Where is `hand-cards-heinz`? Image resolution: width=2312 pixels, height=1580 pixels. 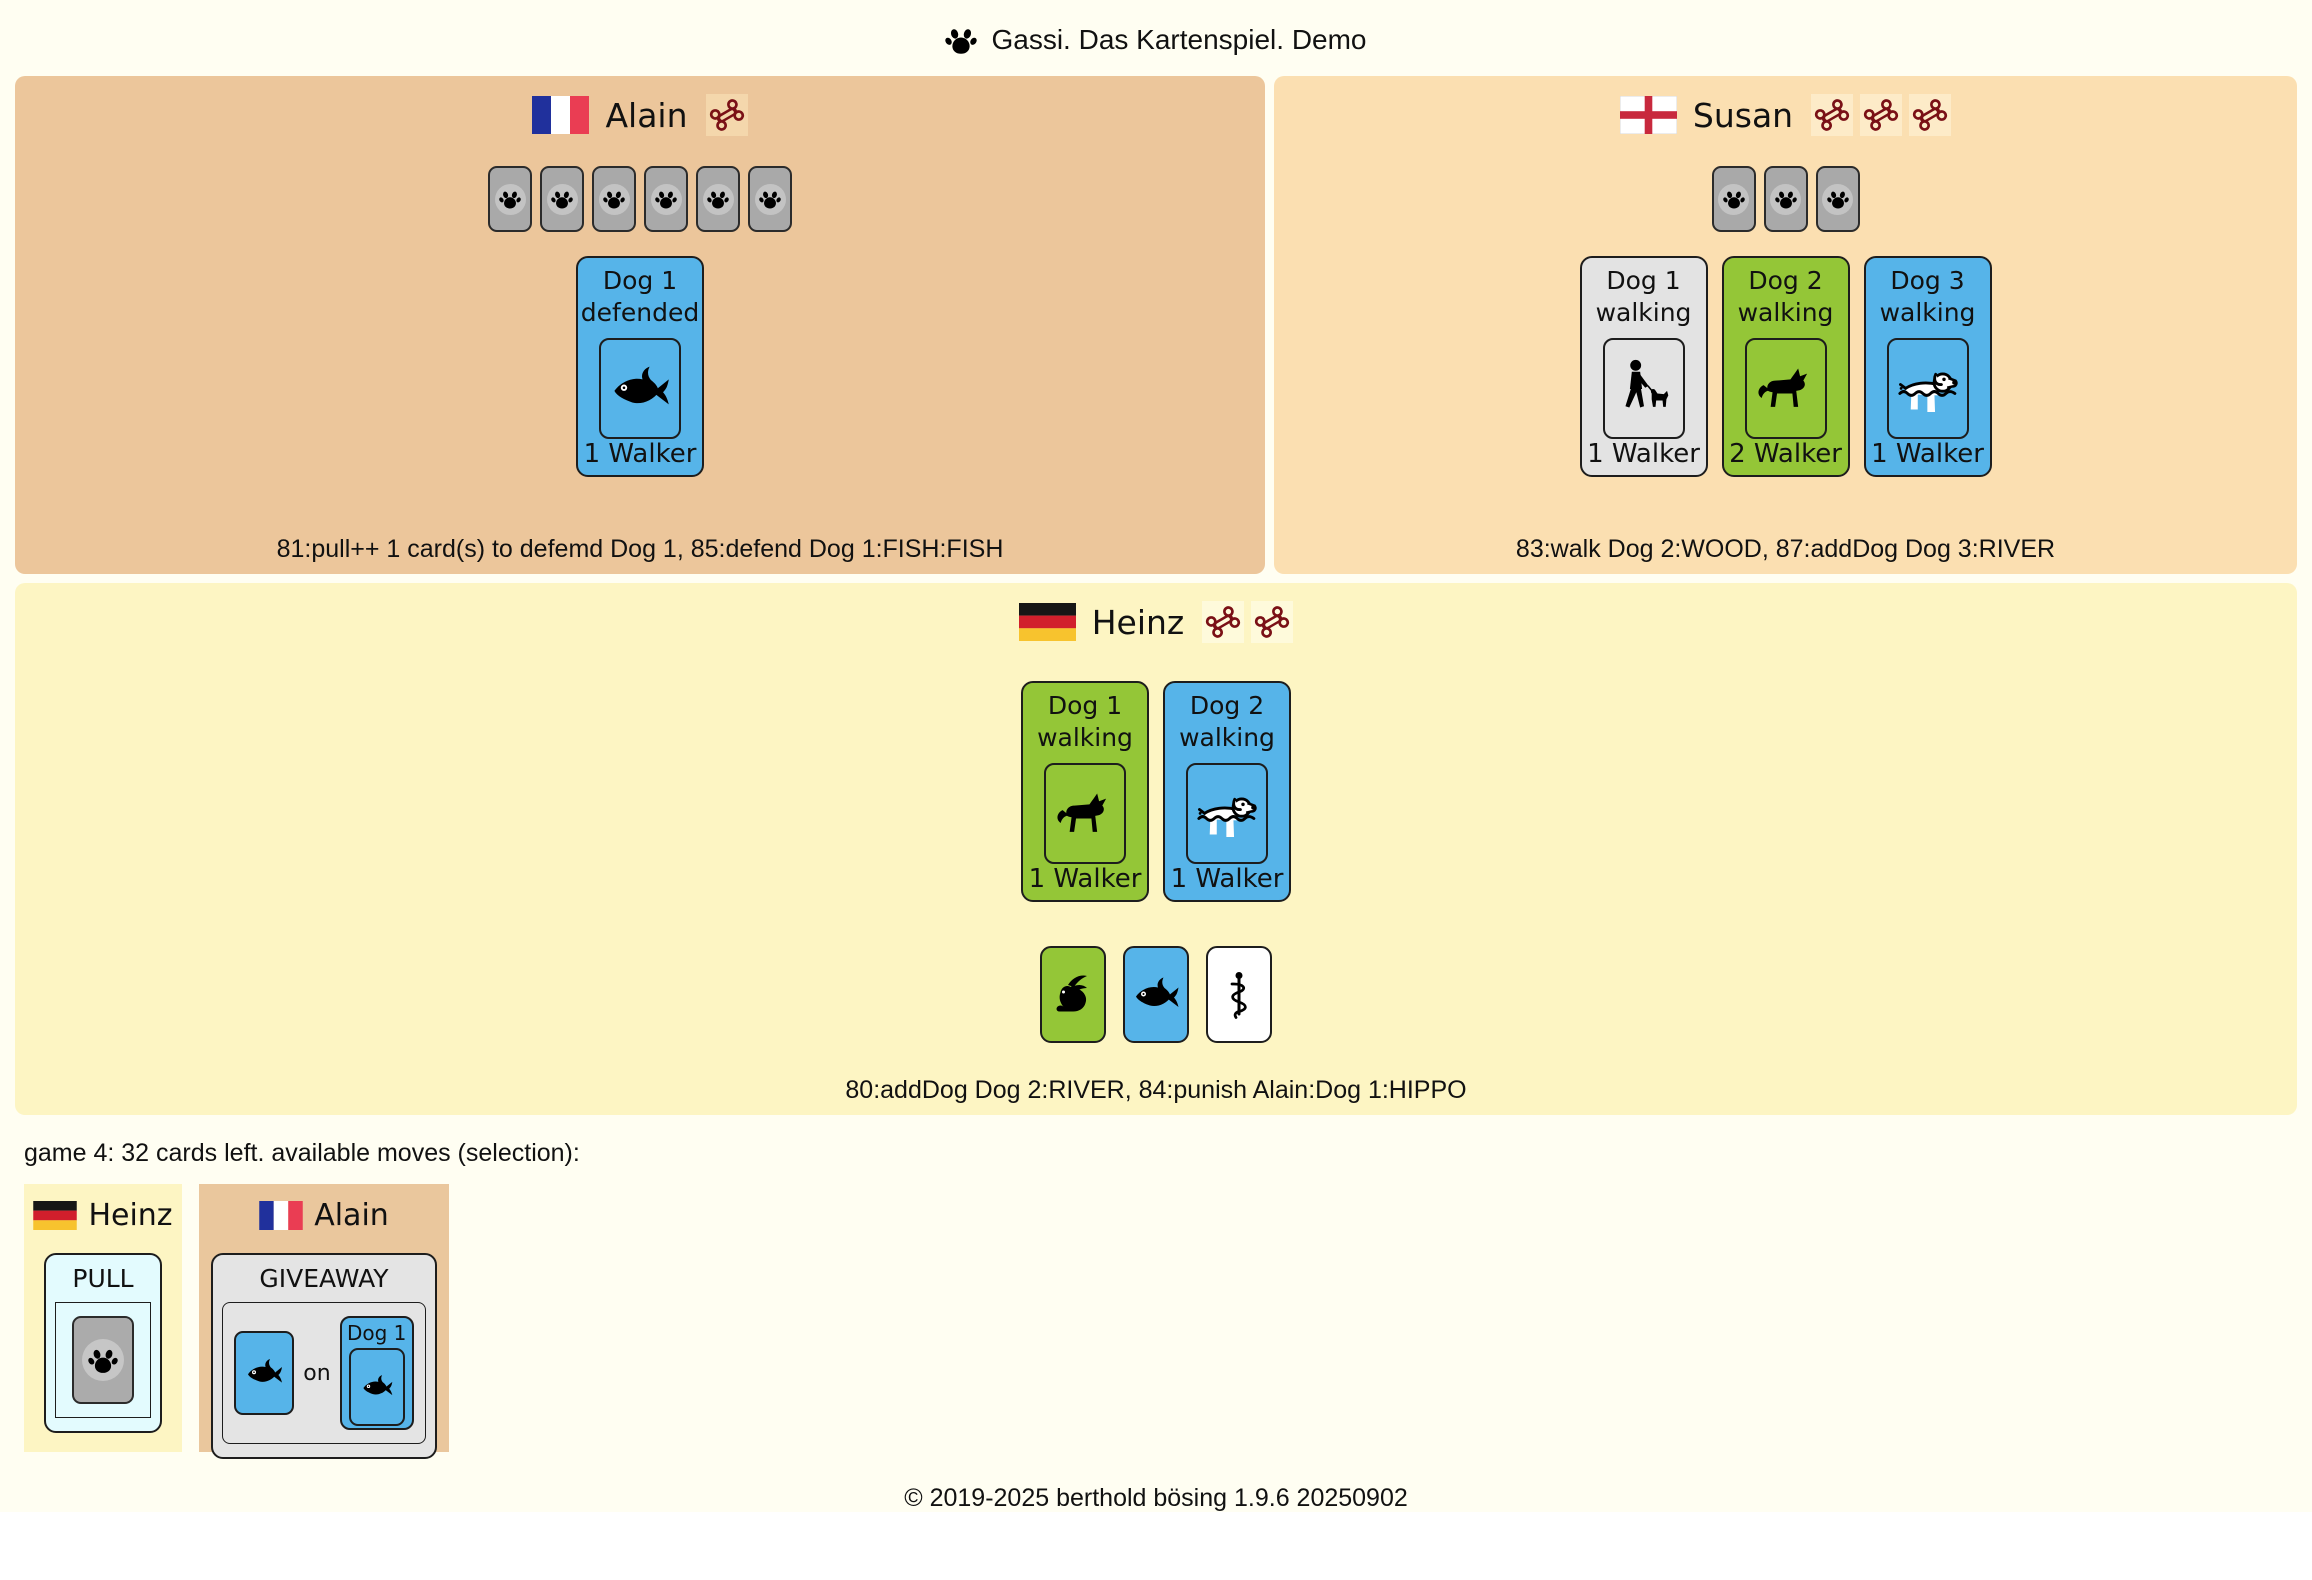
hand-cards-heinz is located at coordinates (1156, 994).